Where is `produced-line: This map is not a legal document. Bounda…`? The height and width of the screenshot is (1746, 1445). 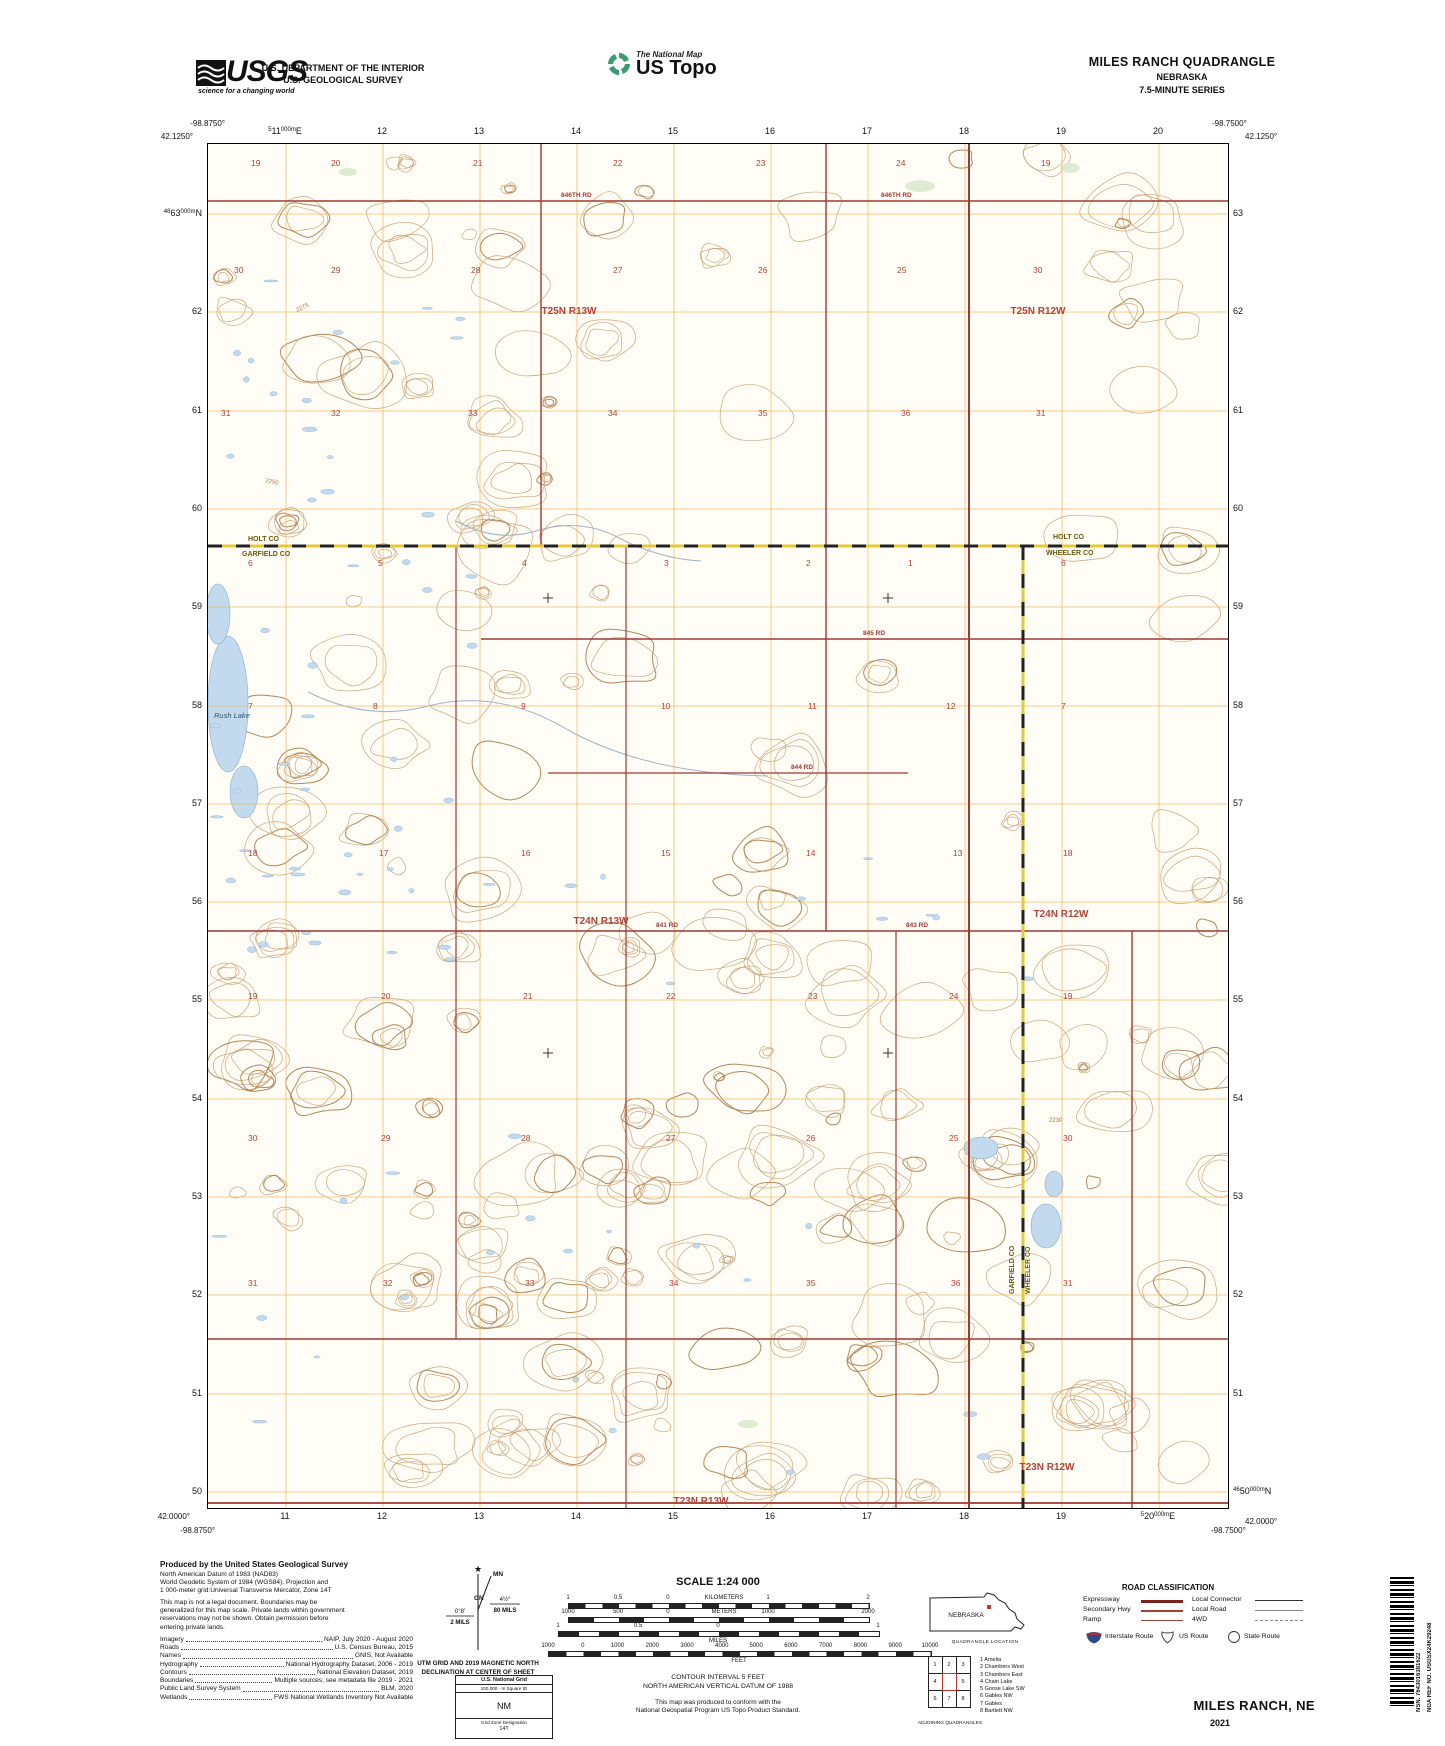
produced-line: This map is not a legal document. Bounda… is located at coordinates (239, 1603).